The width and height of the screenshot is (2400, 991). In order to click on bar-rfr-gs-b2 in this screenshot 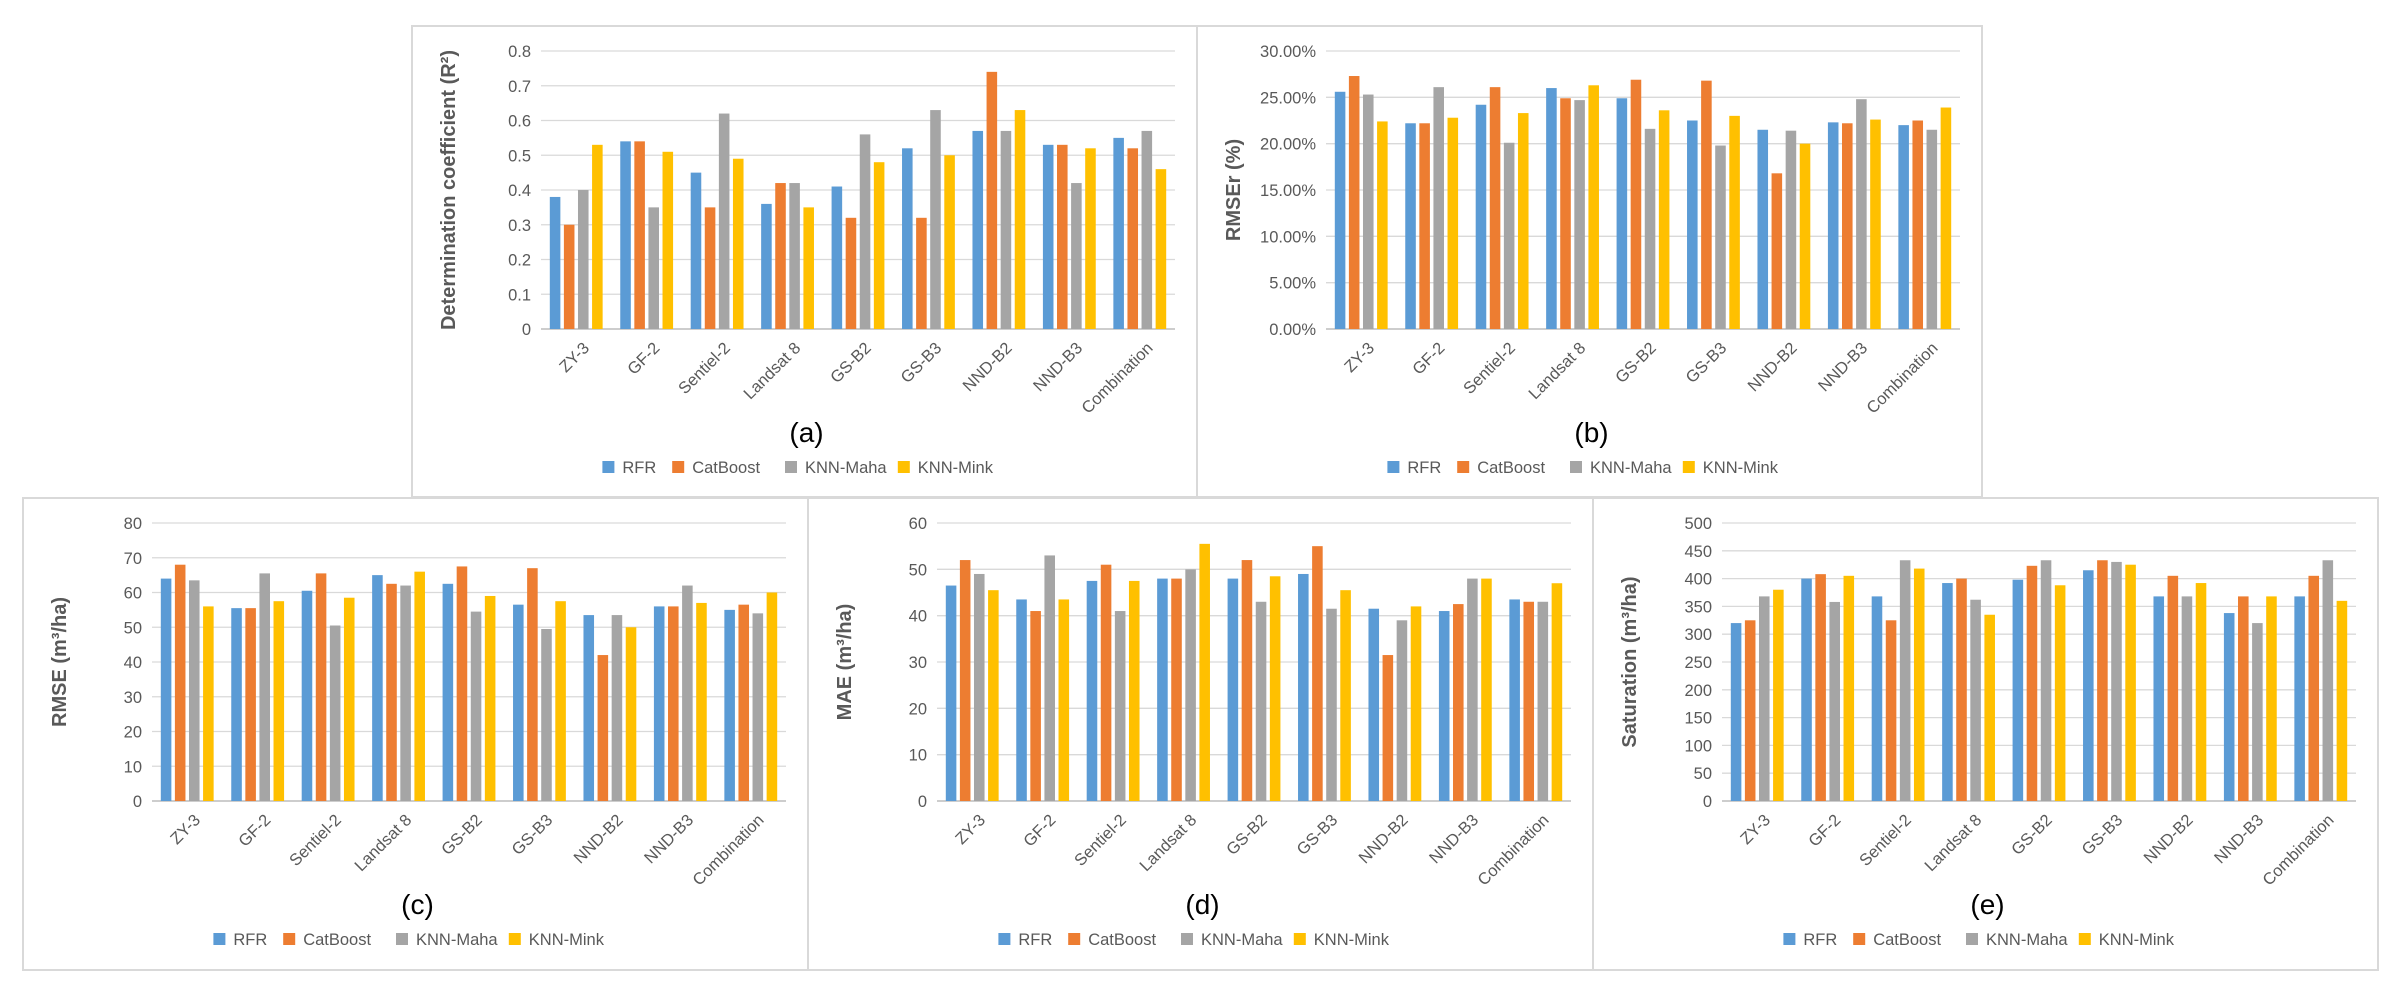, I will do `click(1233, 689)`.